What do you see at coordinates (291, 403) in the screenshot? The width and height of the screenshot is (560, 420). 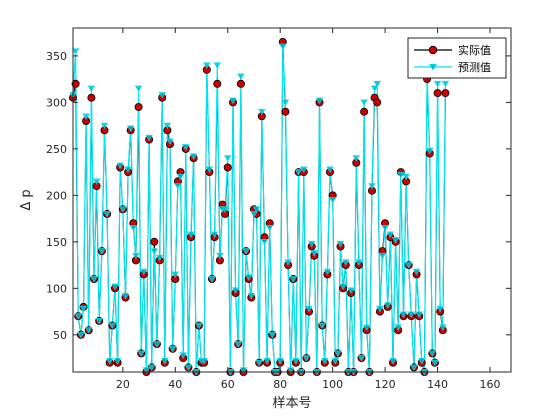 I see `x-axis-label: 样本号` at bounding box center [291, 403].